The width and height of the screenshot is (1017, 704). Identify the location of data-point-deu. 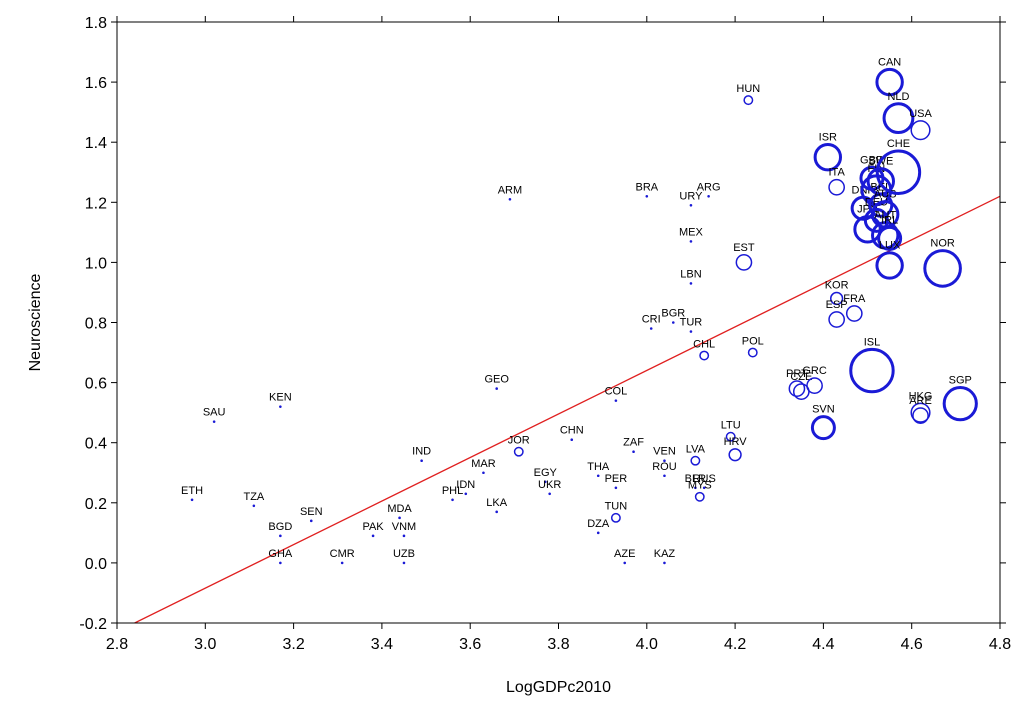
(876, 220).